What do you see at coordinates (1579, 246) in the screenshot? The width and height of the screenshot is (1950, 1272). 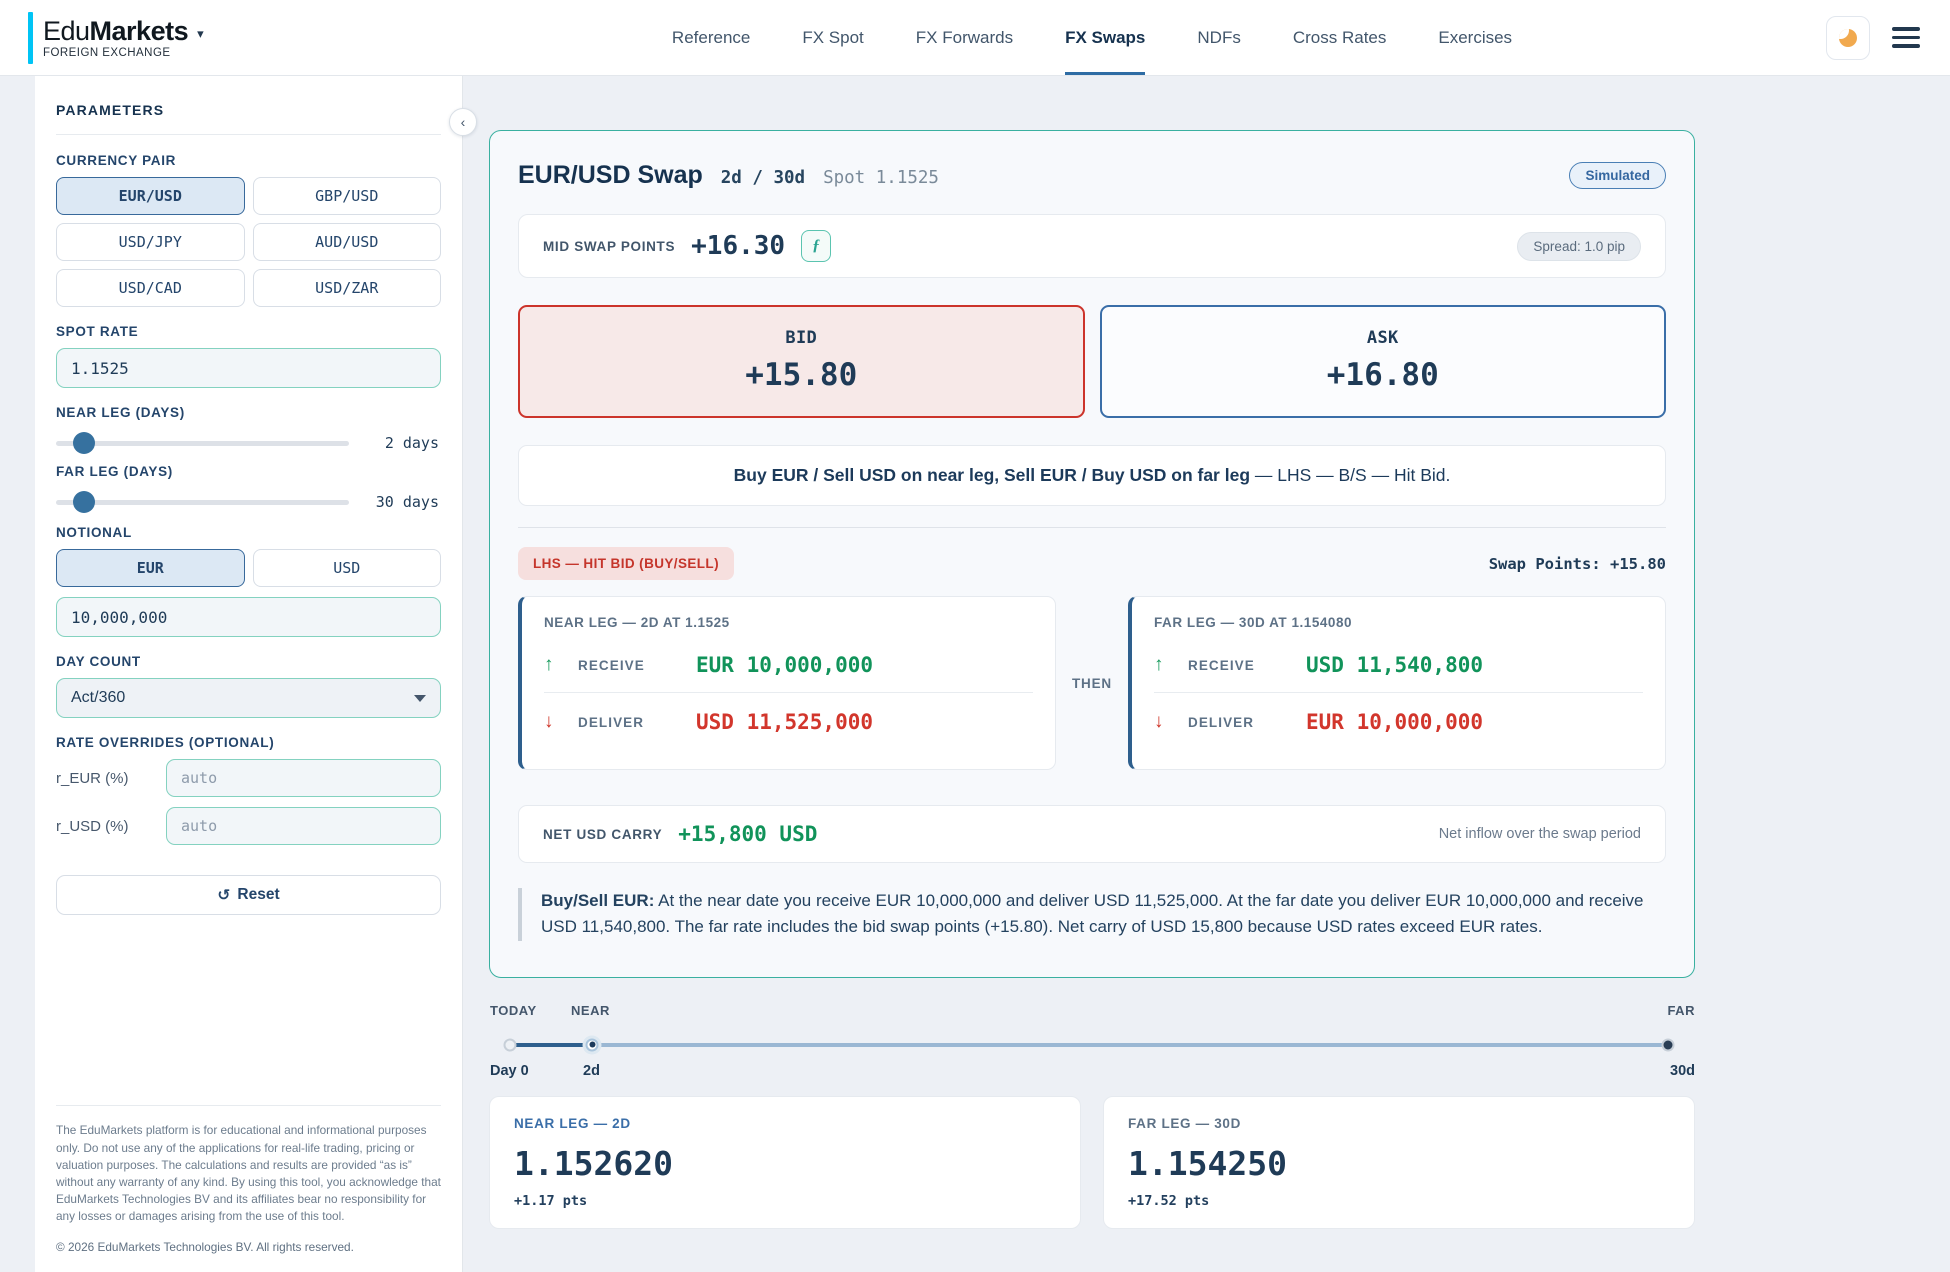 I see `spread-badge: Spread: 1.0 pip` at bounding box center [1579, 246].